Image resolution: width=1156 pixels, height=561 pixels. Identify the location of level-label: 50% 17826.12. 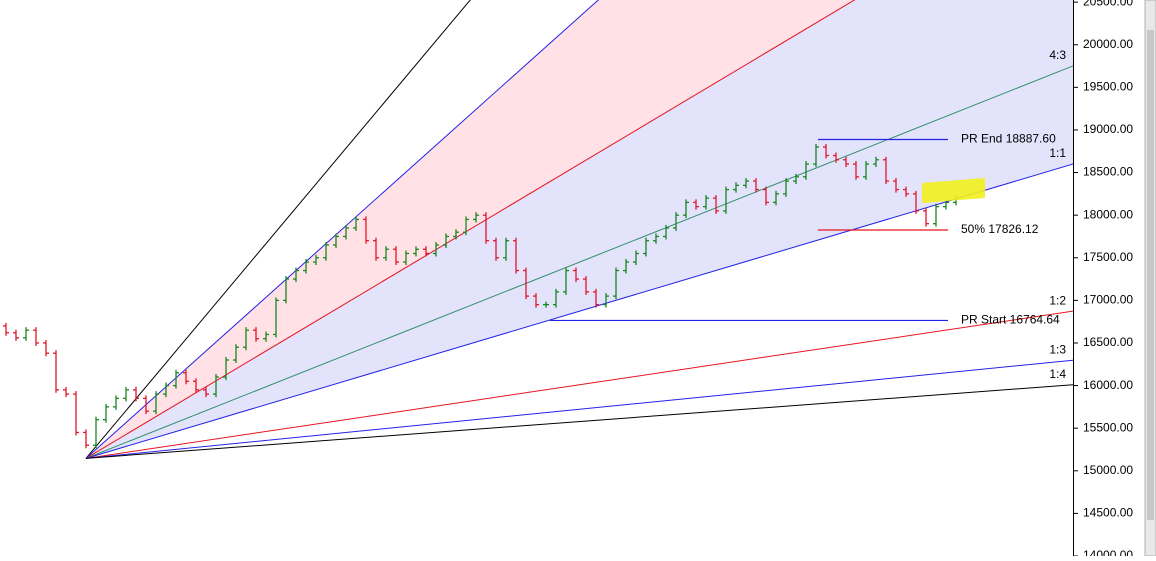
(1000, 229).